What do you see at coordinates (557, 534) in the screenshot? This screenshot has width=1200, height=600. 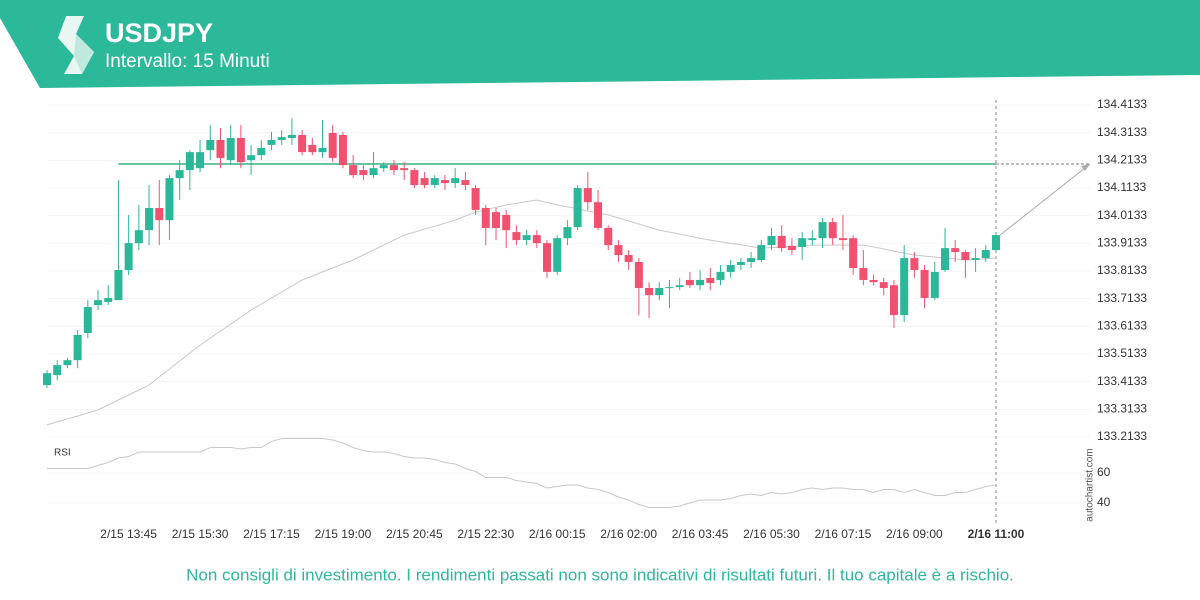 I see `x-tick-label: 2/16 00:15` at bounding box center [557, 534].